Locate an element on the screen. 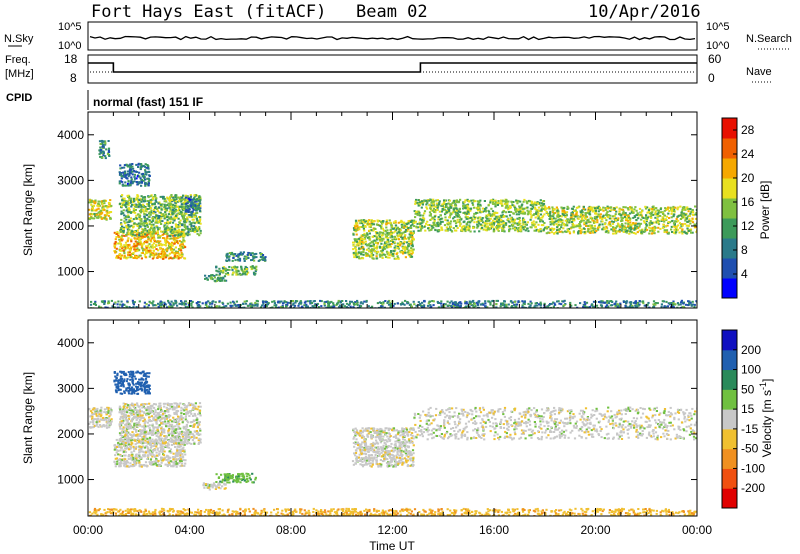  colorbar-tick-label: 4 is located at coordinates (744, 274).